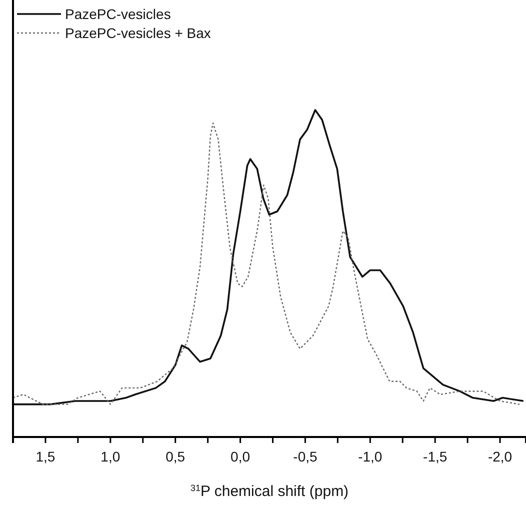 This screenshot has height=508, width=526. What do you see at coordinates (240, 456) in the screenshot?
I see `x-tick-label: 0,0` at bounding box center [240, 456].